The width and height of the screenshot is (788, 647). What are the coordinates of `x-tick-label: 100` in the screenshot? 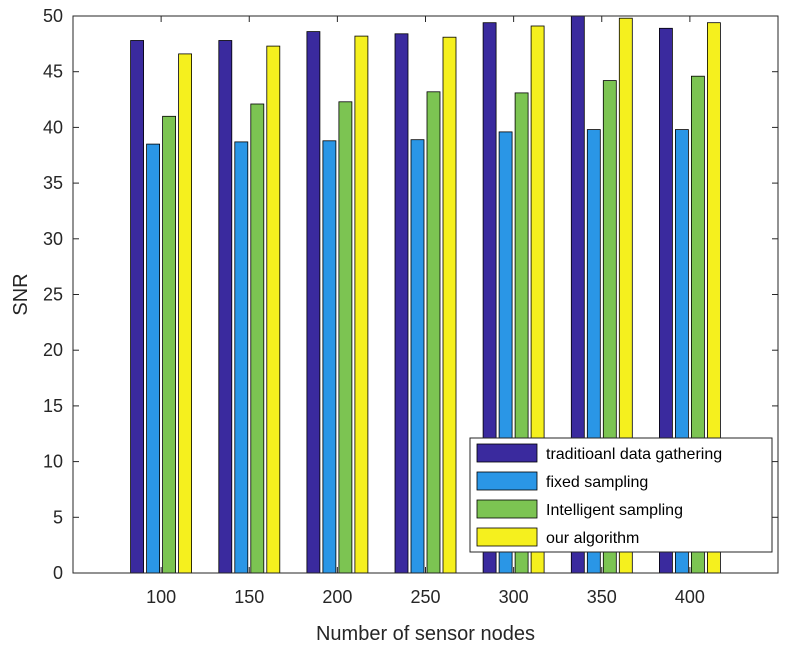 It's located at (161, 597).